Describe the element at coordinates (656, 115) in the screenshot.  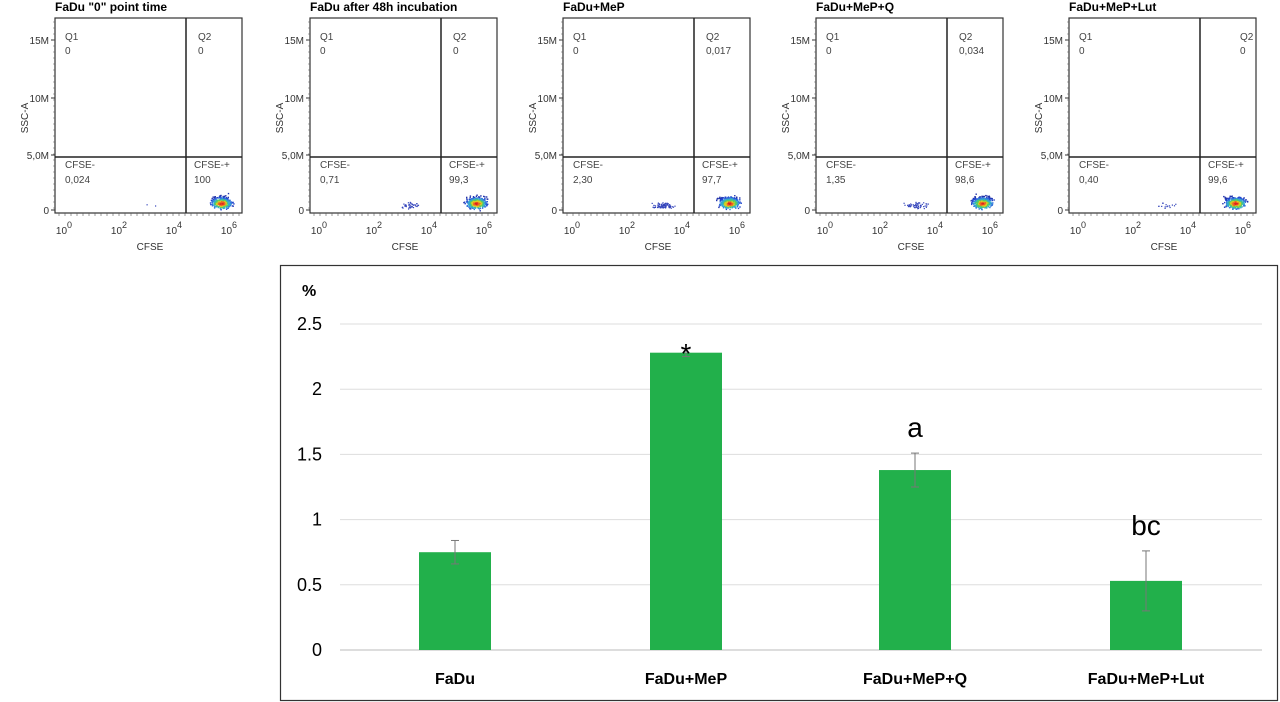
I see `plot-frame` at that location.